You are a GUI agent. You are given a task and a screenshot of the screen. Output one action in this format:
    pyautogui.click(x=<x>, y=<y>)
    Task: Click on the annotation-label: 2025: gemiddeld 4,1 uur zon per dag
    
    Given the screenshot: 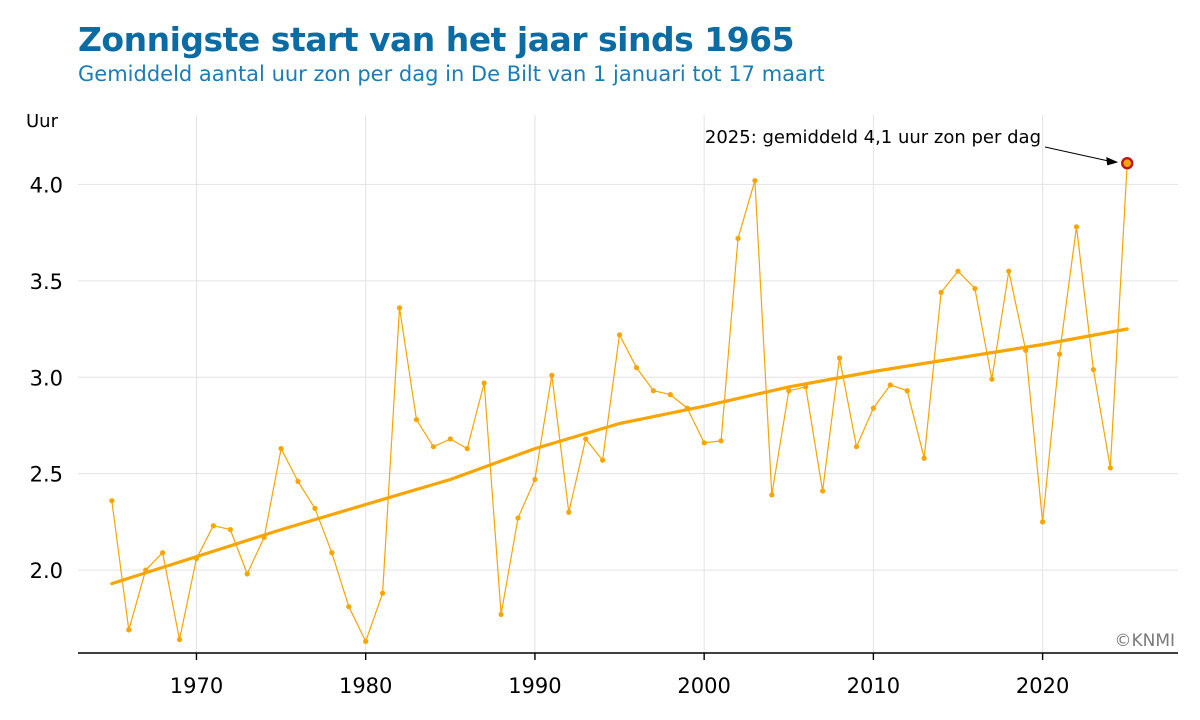 What is the action you would take?
    pyautogui.click(x=873, y=137)
    